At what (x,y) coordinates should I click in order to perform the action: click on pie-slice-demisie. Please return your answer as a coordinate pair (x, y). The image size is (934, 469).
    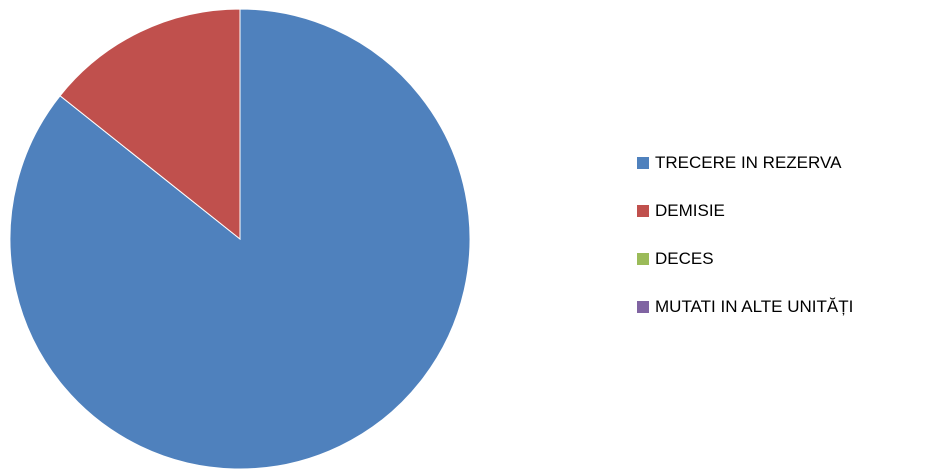
    Looking at the image, I should click on (150, 124).